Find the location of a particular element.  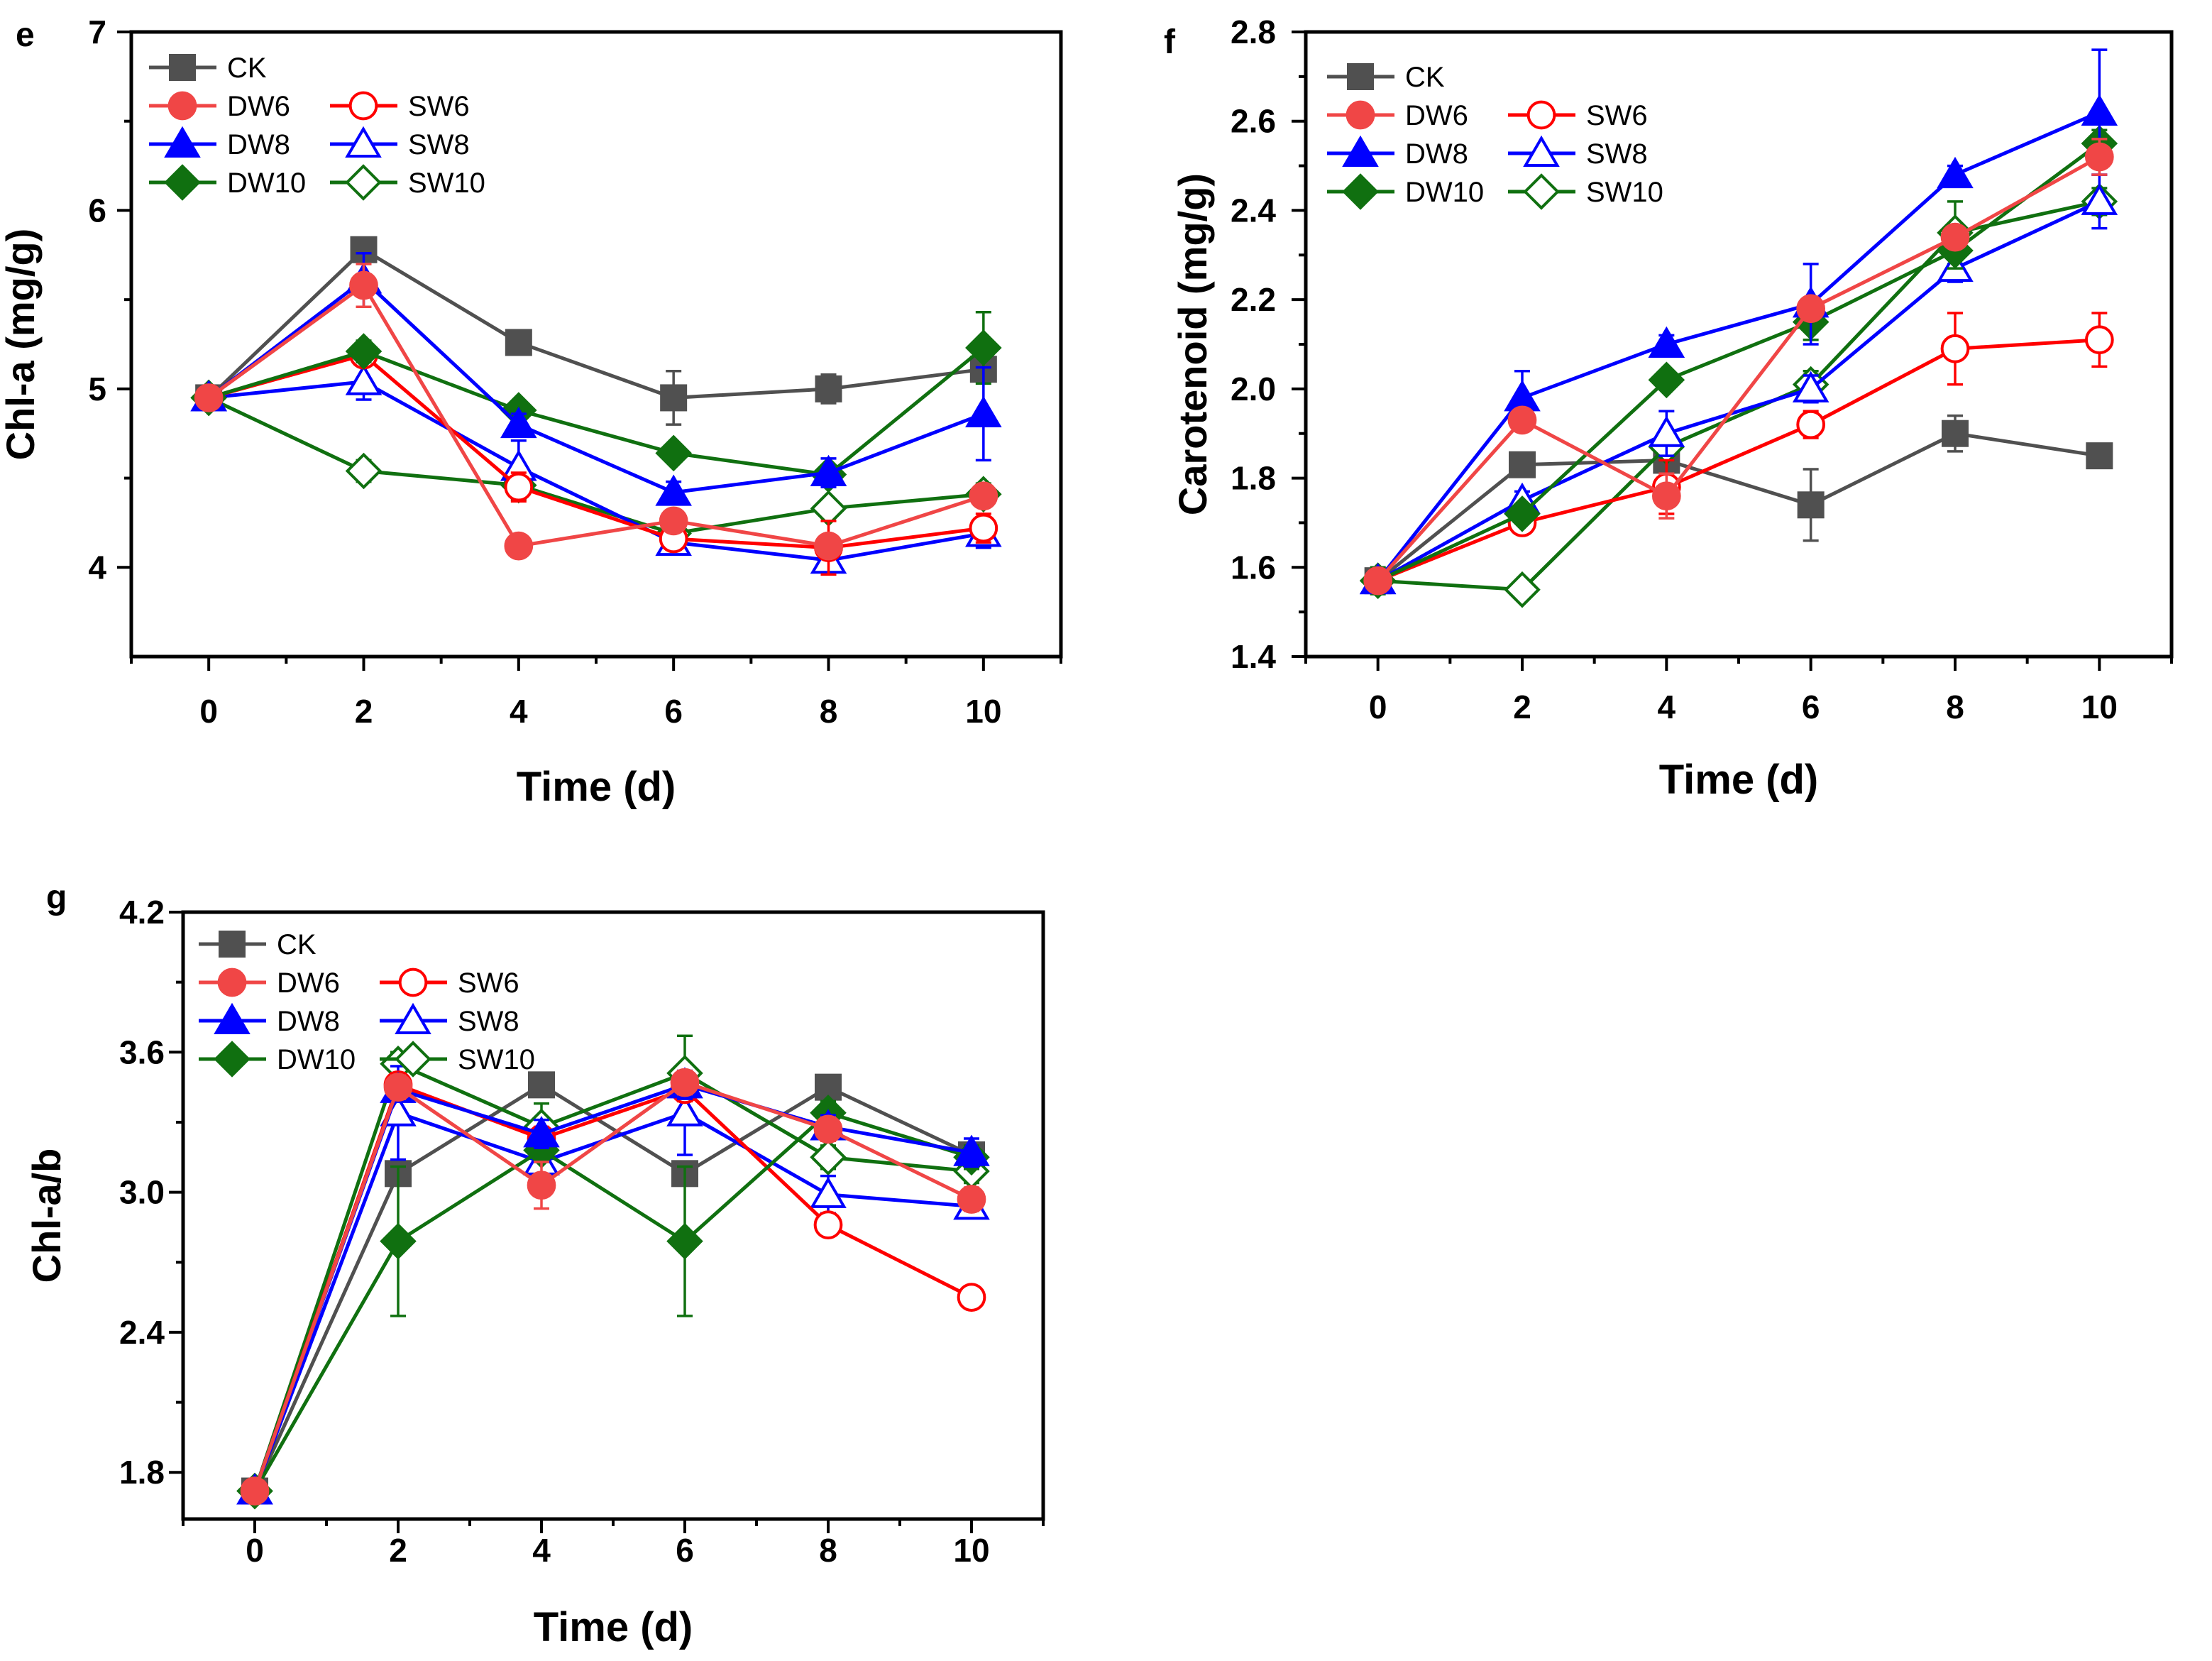

y-tick-label: 2.6 is located at coordinates (1253, 121).